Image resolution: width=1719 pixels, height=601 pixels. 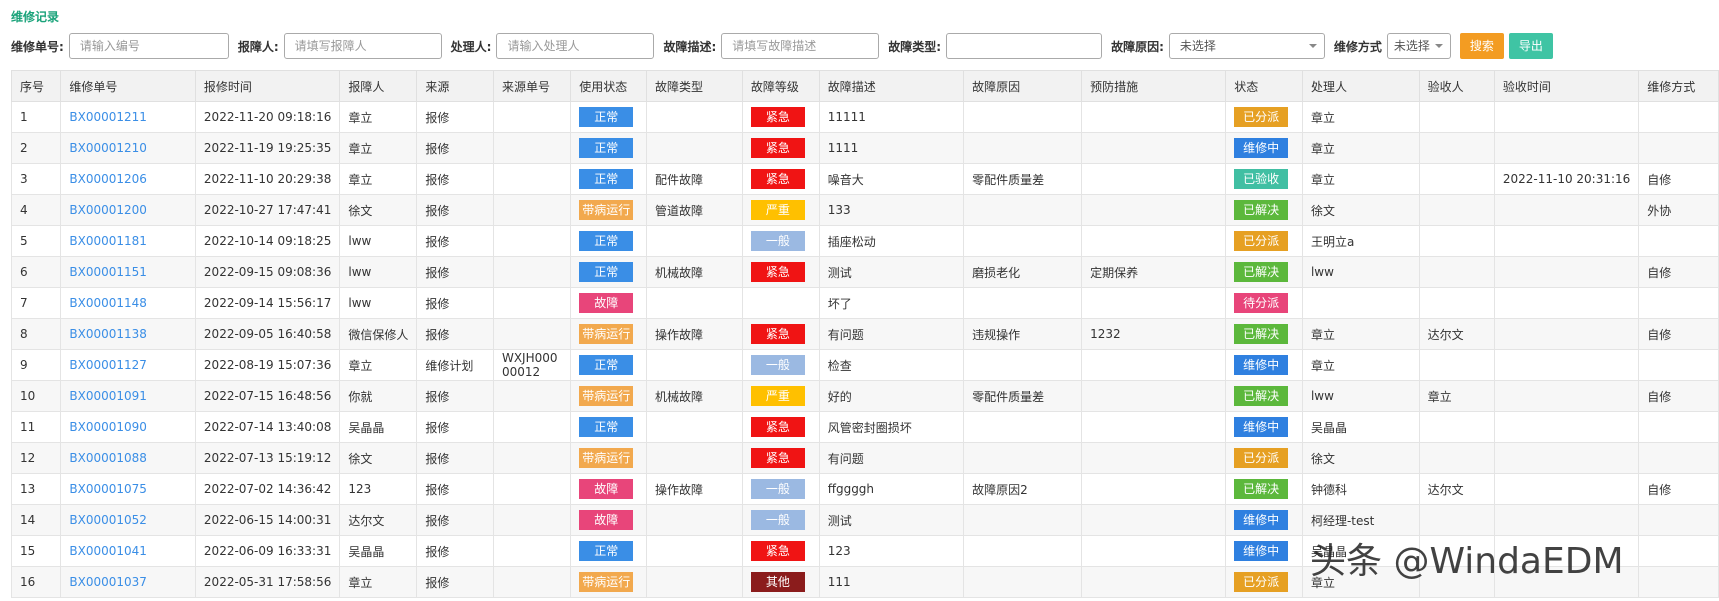 I want to click on export-button: 导出, so click(x=1530, y=46).